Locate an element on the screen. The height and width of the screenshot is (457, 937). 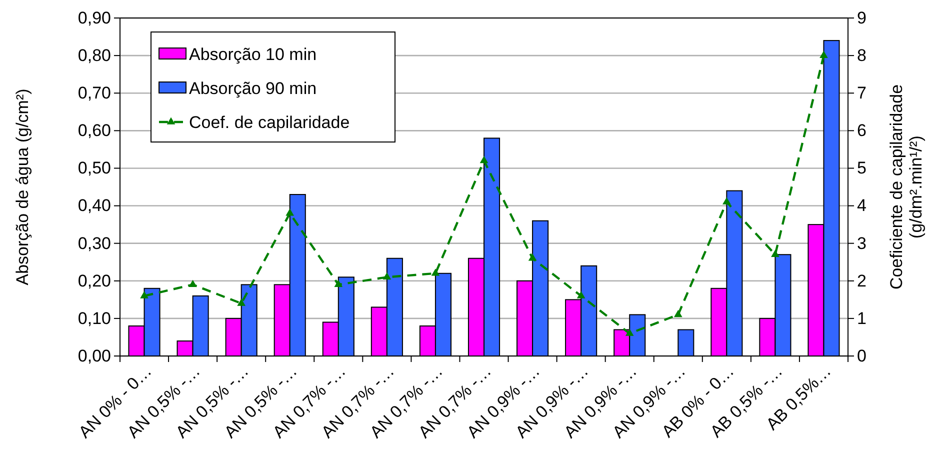
y2-tick-label: 1 is located at coordinates (861, 318).